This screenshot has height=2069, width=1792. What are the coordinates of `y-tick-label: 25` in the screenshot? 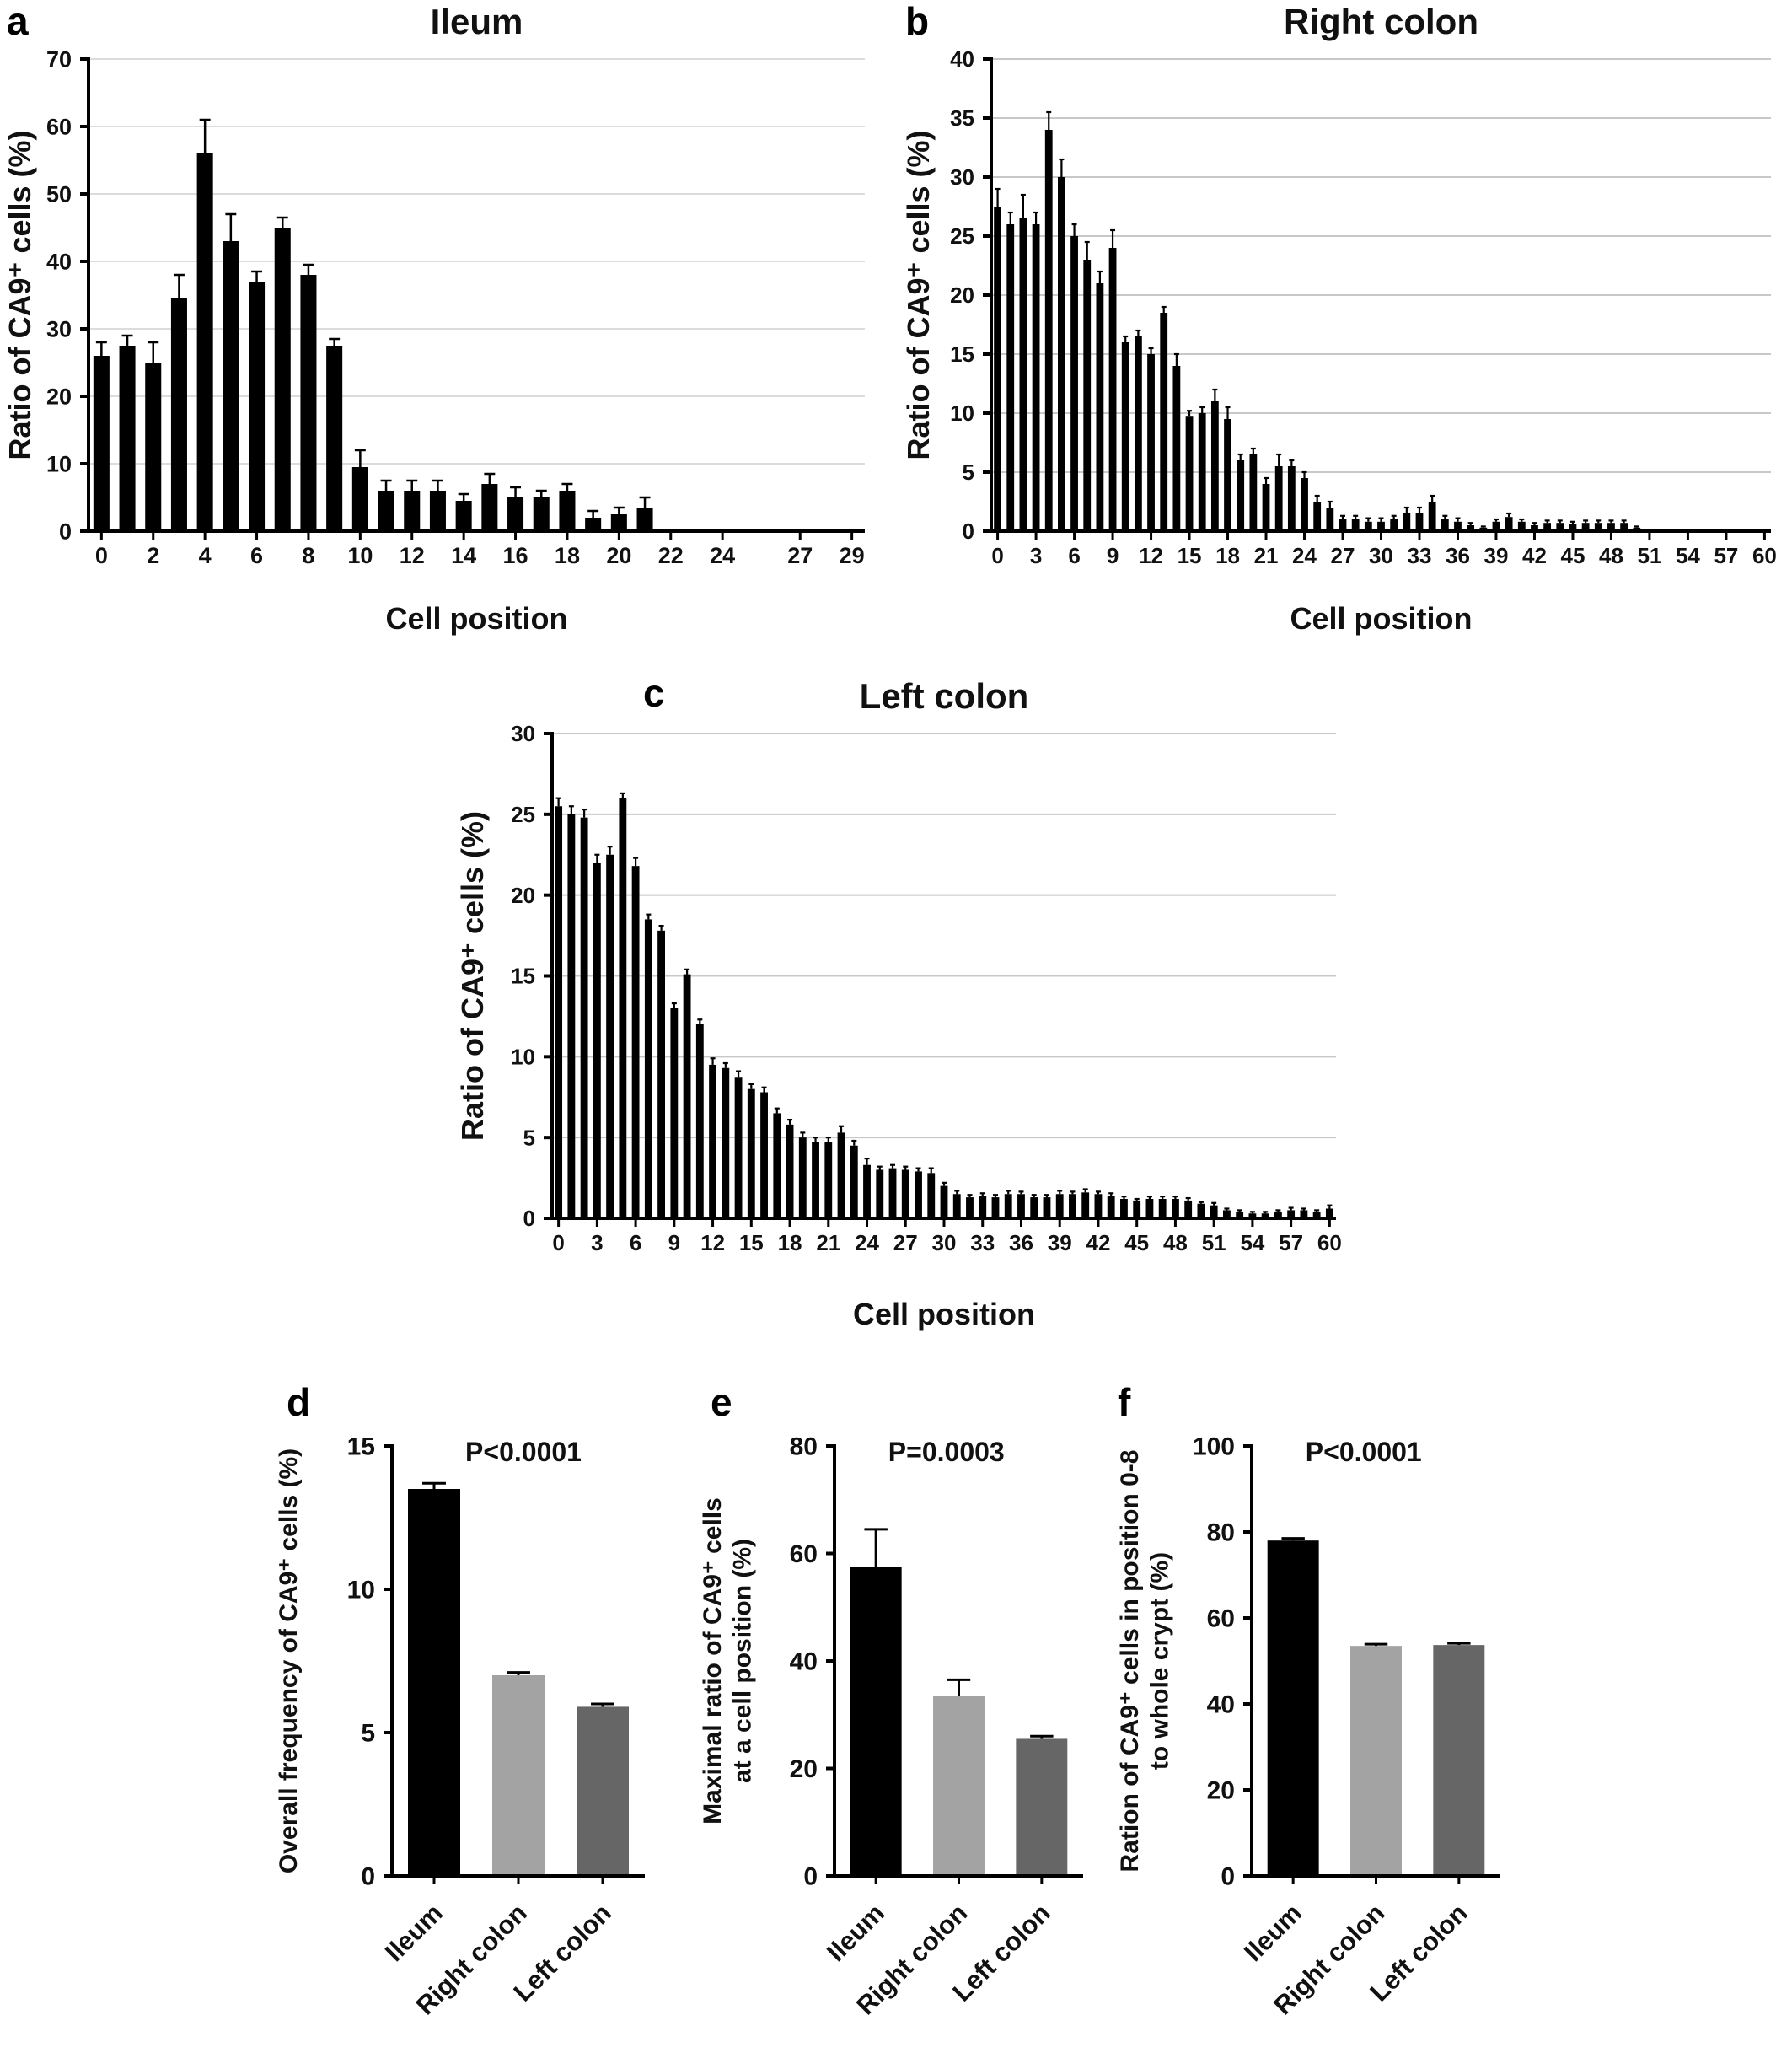 It's located at (523, 814).